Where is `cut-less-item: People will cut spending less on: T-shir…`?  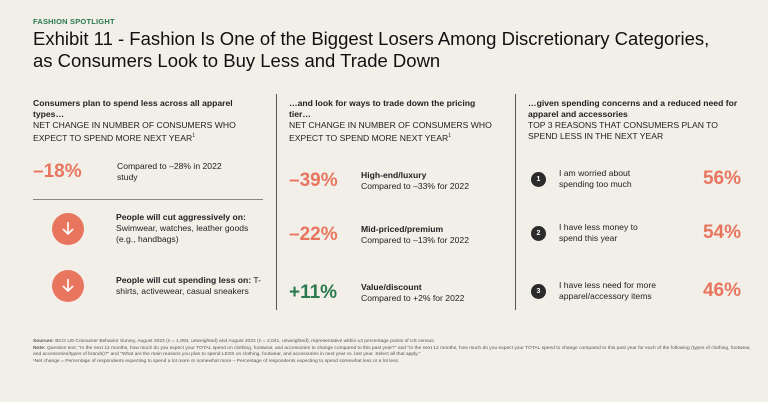 cut-less-item: People will cut spending less on: T-shir… is located at coordinates (156, 286).